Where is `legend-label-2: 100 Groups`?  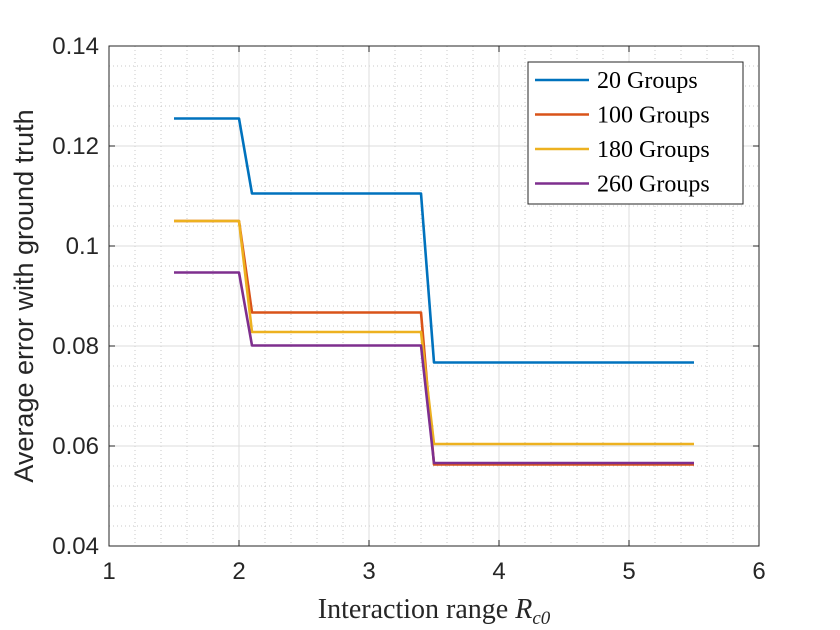 legend-label-2: 100 Groups is located at coordinates (653, 116).